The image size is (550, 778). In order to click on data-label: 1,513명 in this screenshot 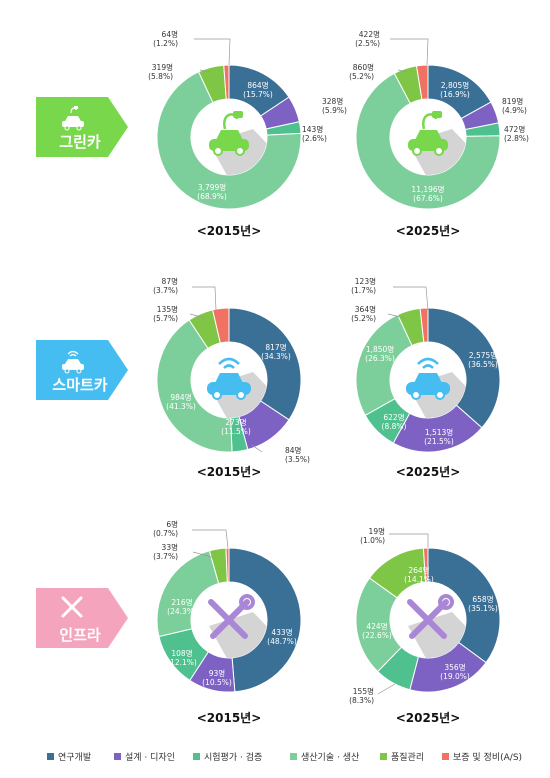, I will do `click(439, 432)`.